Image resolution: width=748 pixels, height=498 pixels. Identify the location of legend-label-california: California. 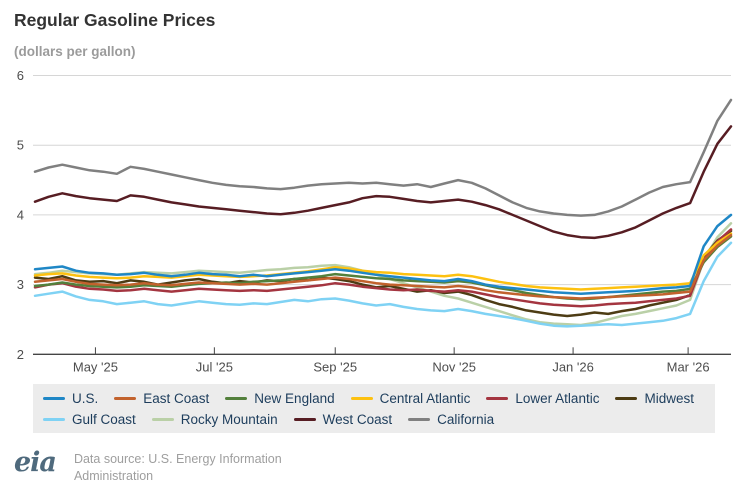
(466, 419).